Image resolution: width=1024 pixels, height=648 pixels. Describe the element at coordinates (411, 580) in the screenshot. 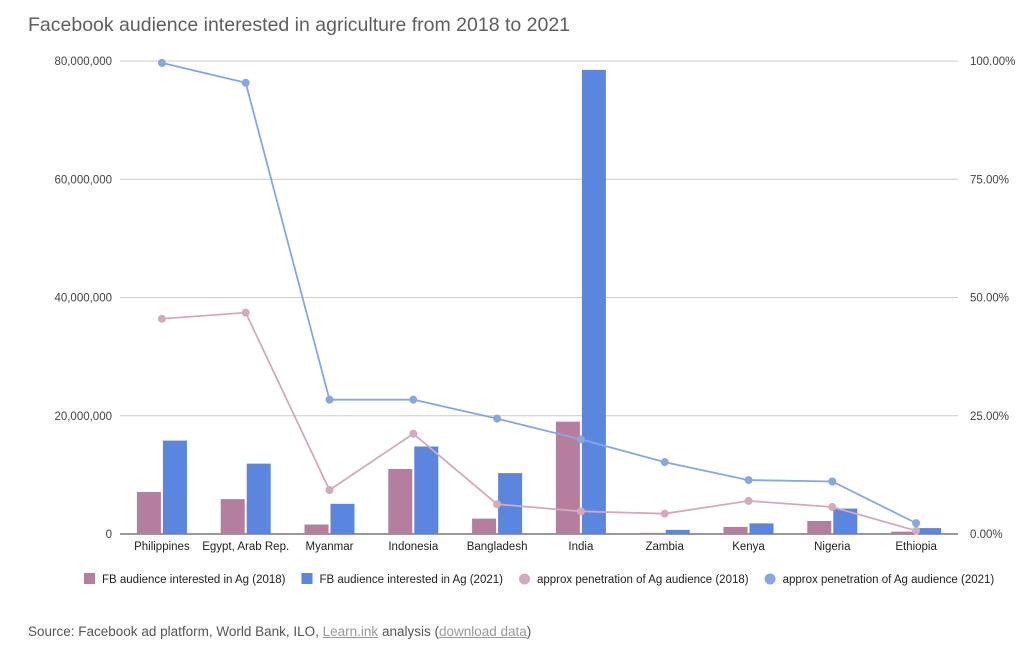

I see `legend-label: FB audience interested in Ag (2021)` at that location.